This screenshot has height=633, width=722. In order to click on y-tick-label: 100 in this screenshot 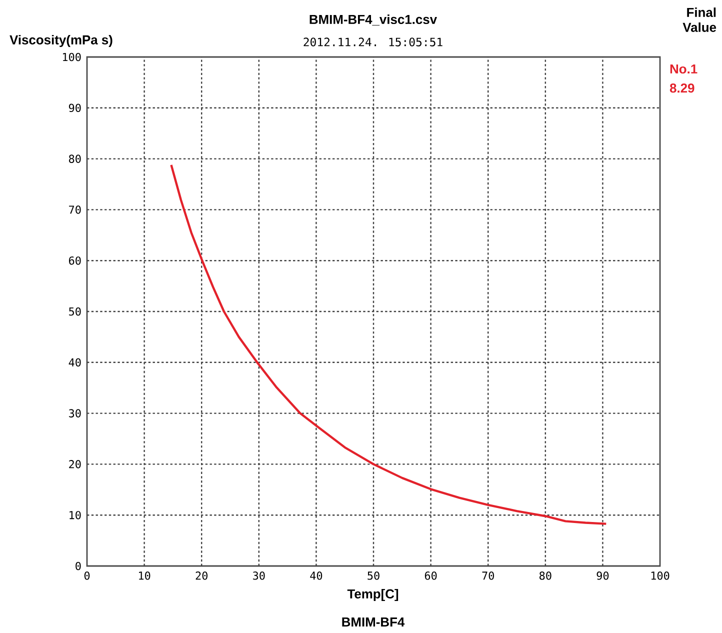, I will do `click(72, 57)`.